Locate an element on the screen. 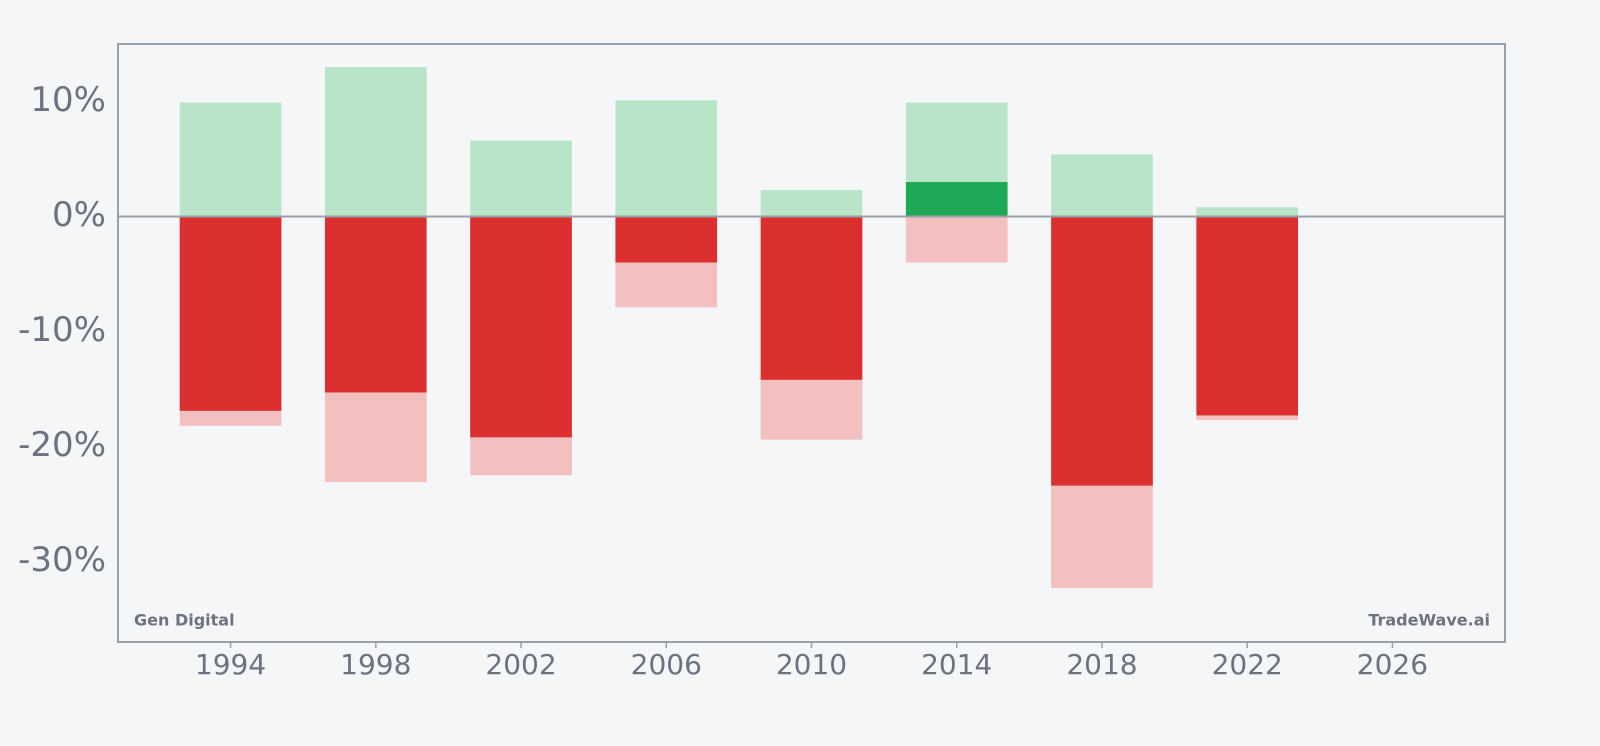 Image resolution: width=1600 pixels, height=746 pixels. y-tick-label: 0% is located at coordinates (79, 215).